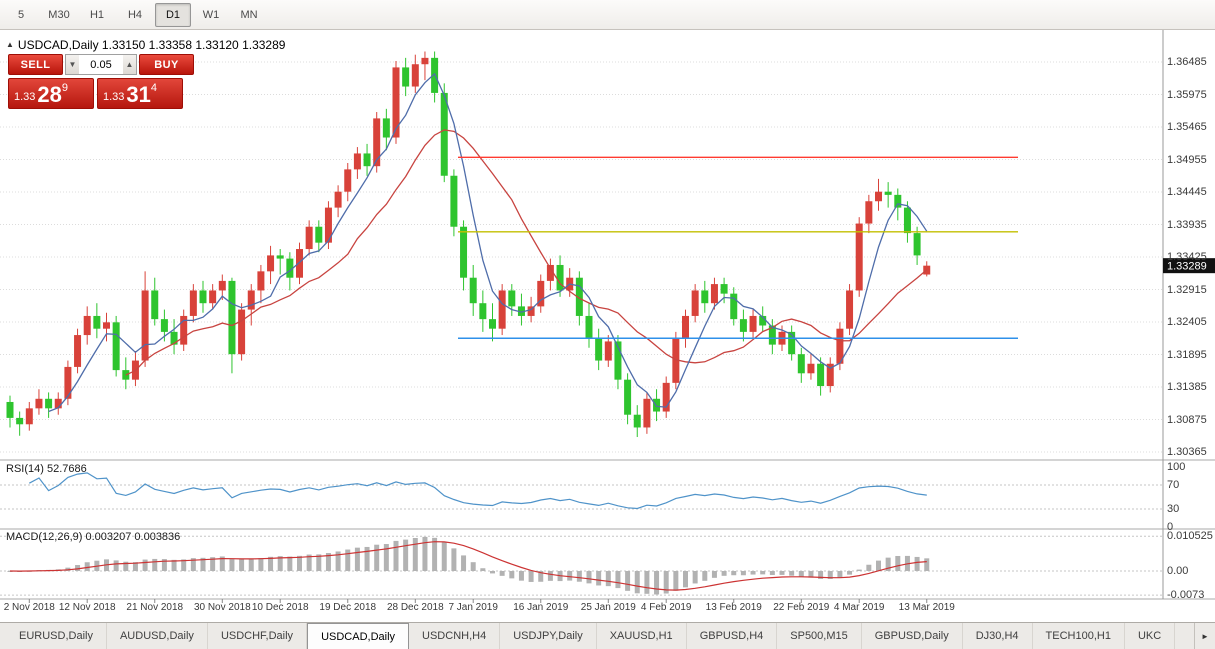 The image size is (1215, 649). What do you see at coordinates (35, 64) in the screenshot?
I see `sell-button: SELL` at bounding box center [35, 64].